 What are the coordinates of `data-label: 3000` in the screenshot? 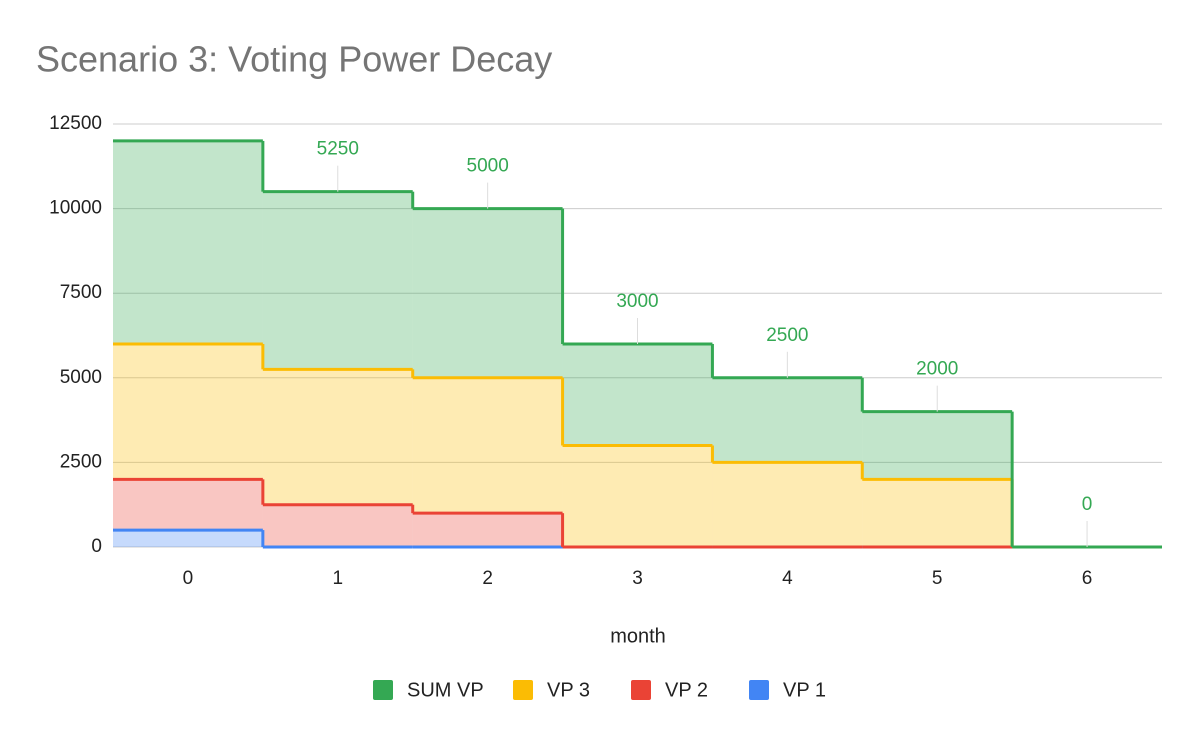 It's located at (637, 301).